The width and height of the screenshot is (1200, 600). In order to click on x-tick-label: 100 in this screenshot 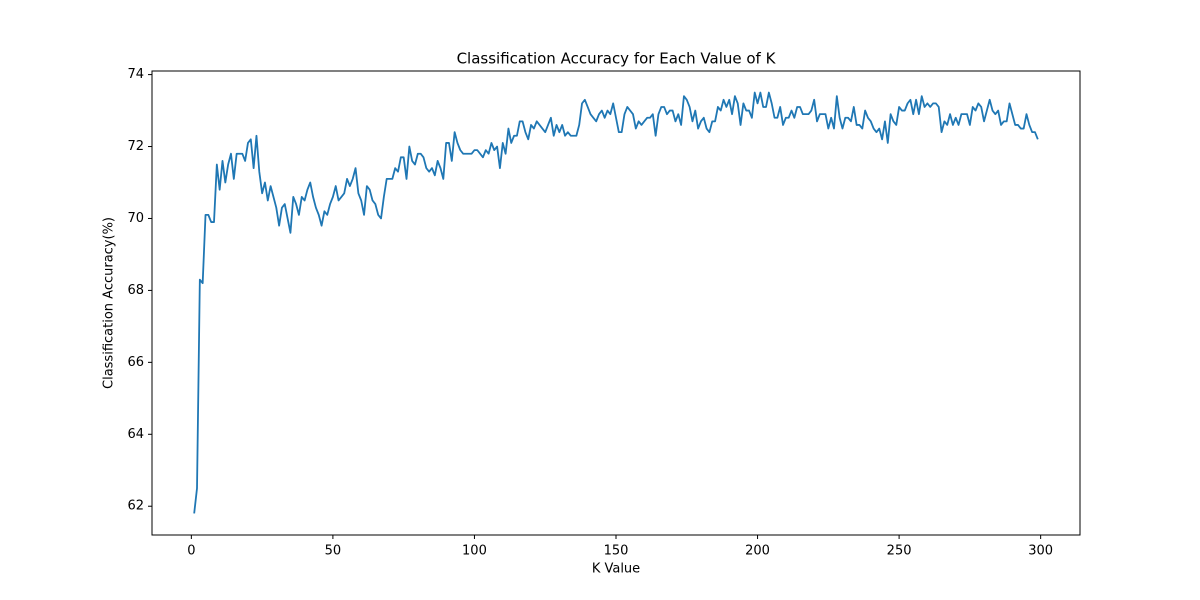, I will do `click(474, 551)`.